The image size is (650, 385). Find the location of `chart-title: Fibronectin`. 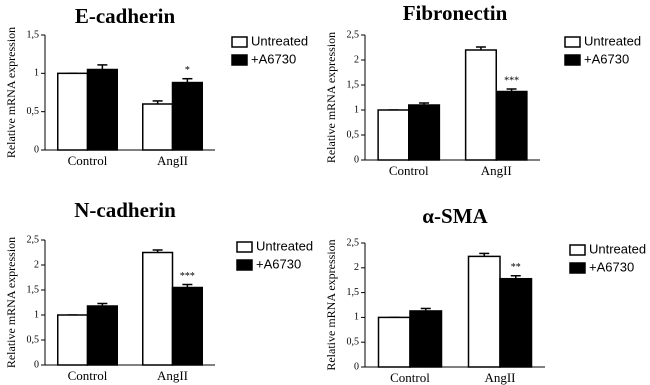

chart-title: Fibronectin is located at coordinates (455, 13).